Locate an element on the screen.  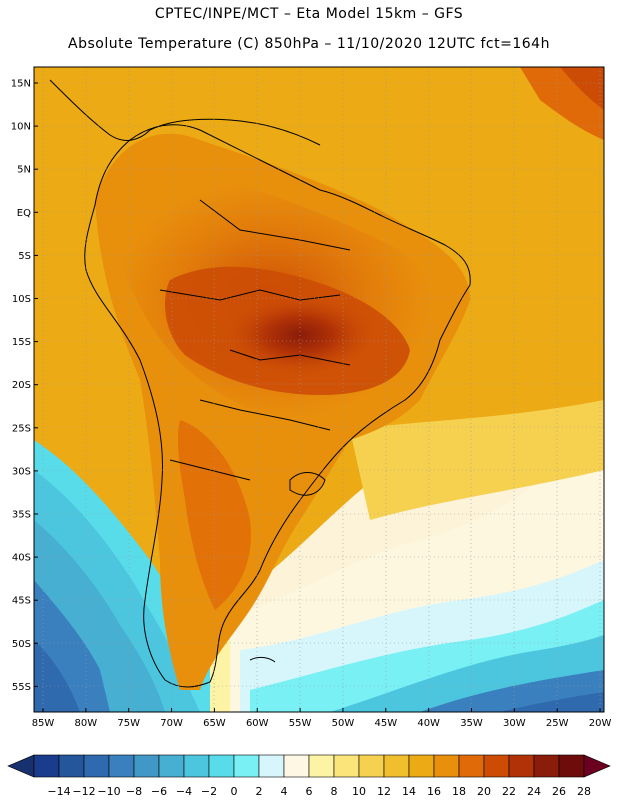
colorbar-label: 24 is located at coordinates (534, 791).